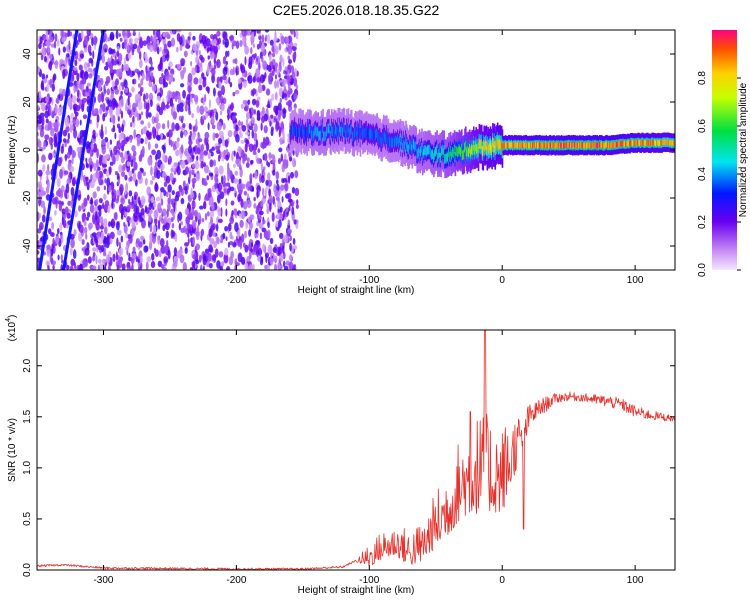 This screenshot has width=750, height=600. Describe the element at coordinates (27, 197) in the screenshot. I see `spectrogram-y-tick-label: -20` at that location.